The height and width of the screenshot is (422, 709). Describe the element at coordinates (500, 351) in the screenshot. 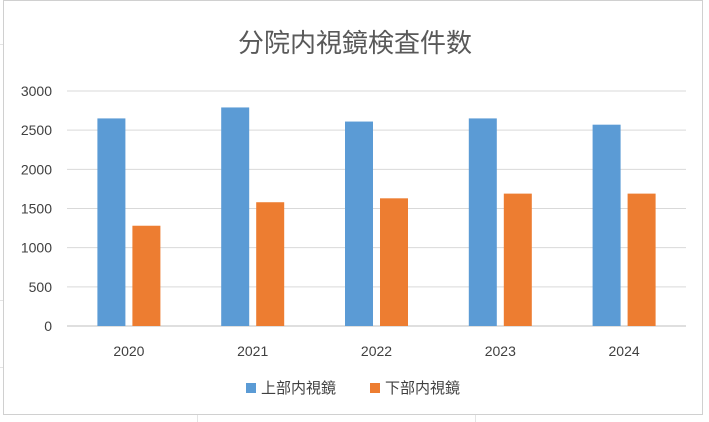

I see `x-tick-label: 2023` at that location.